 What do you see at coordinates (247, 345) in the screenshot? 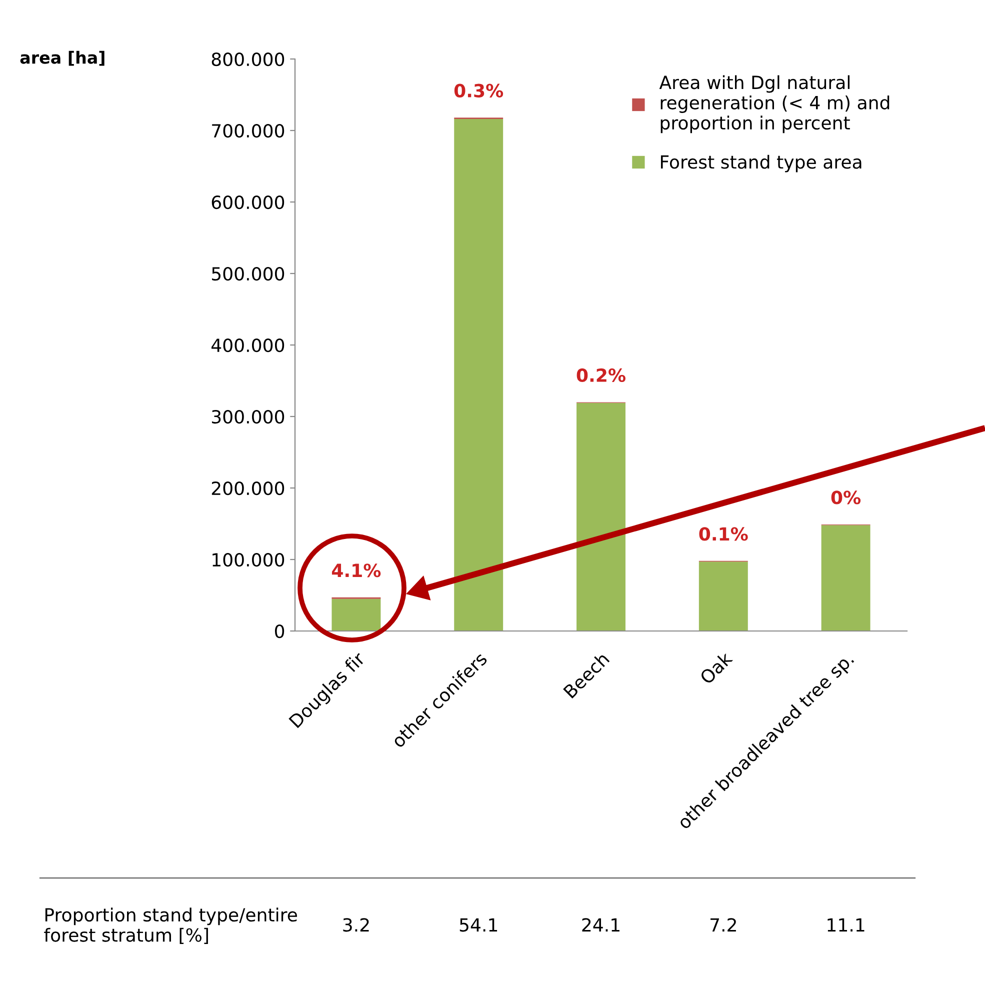
I see `y-tick-label: 400.000` at bounding box center [247, 345].